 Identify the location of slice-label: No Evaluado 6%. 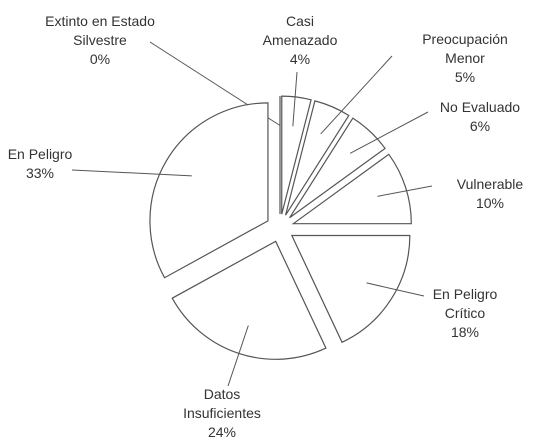
(480, 117).